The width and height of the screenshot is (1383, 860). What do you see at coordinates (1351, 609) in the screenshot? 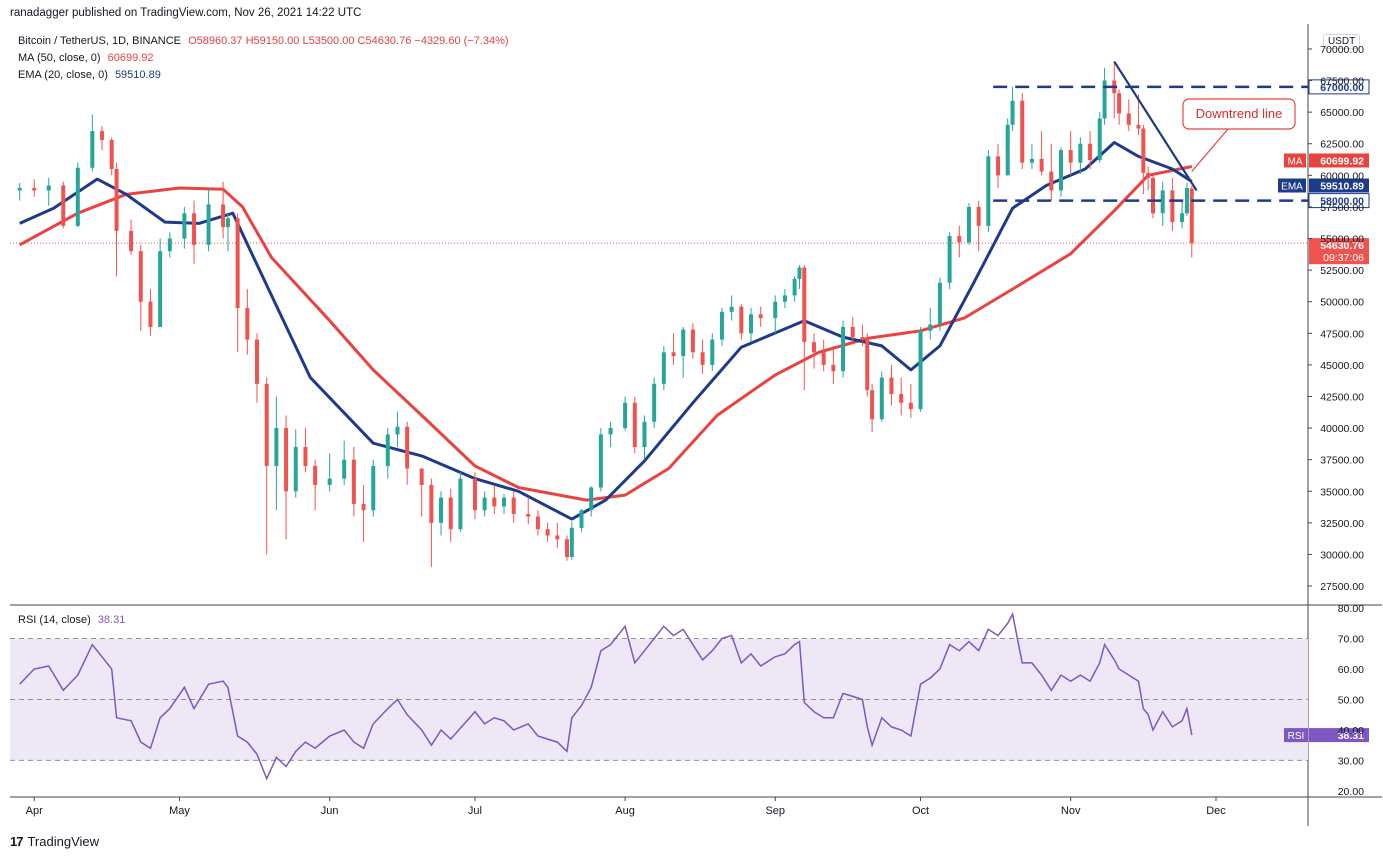
I see `rsi-axis-label: 80.00` at bounding box center [1351, 609].